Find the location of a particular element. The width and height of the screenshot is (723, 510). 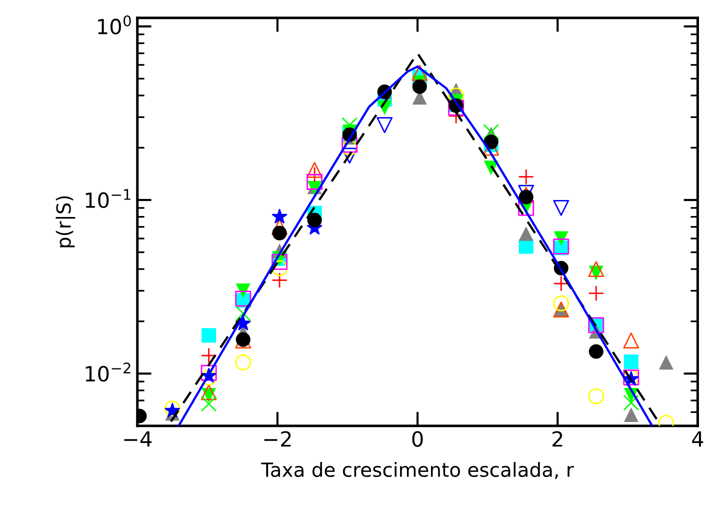

y-tick-label: 10$^{−1}$ is located at coordinates (108, 198).